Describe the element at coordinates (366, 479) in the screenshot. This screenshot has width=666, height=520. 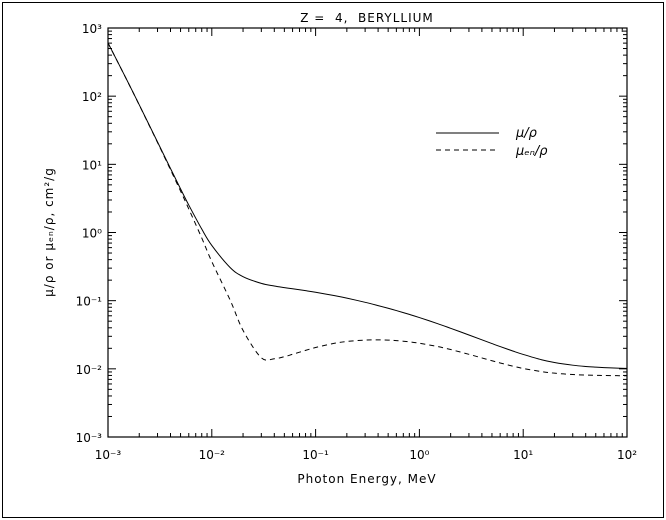
I see `x-axis-title: Photon Energy, MeV` at that location.